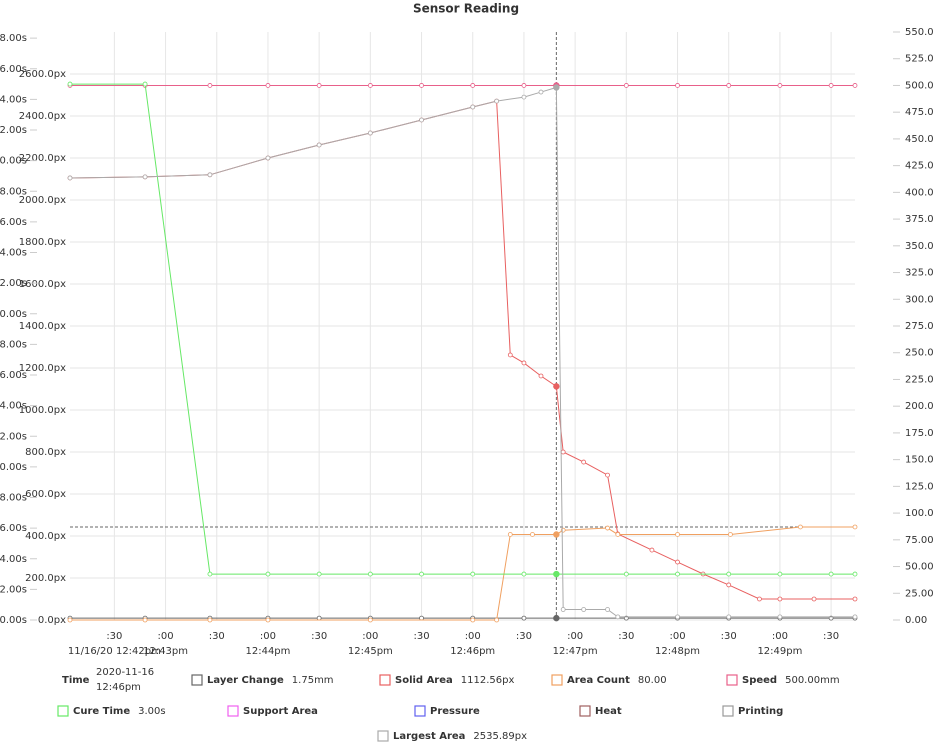  What do you see at coordinates (779, 651) in the screenshot?
I see `x-tick-label-major: 12:49pm` at bounding box center [779, 651].